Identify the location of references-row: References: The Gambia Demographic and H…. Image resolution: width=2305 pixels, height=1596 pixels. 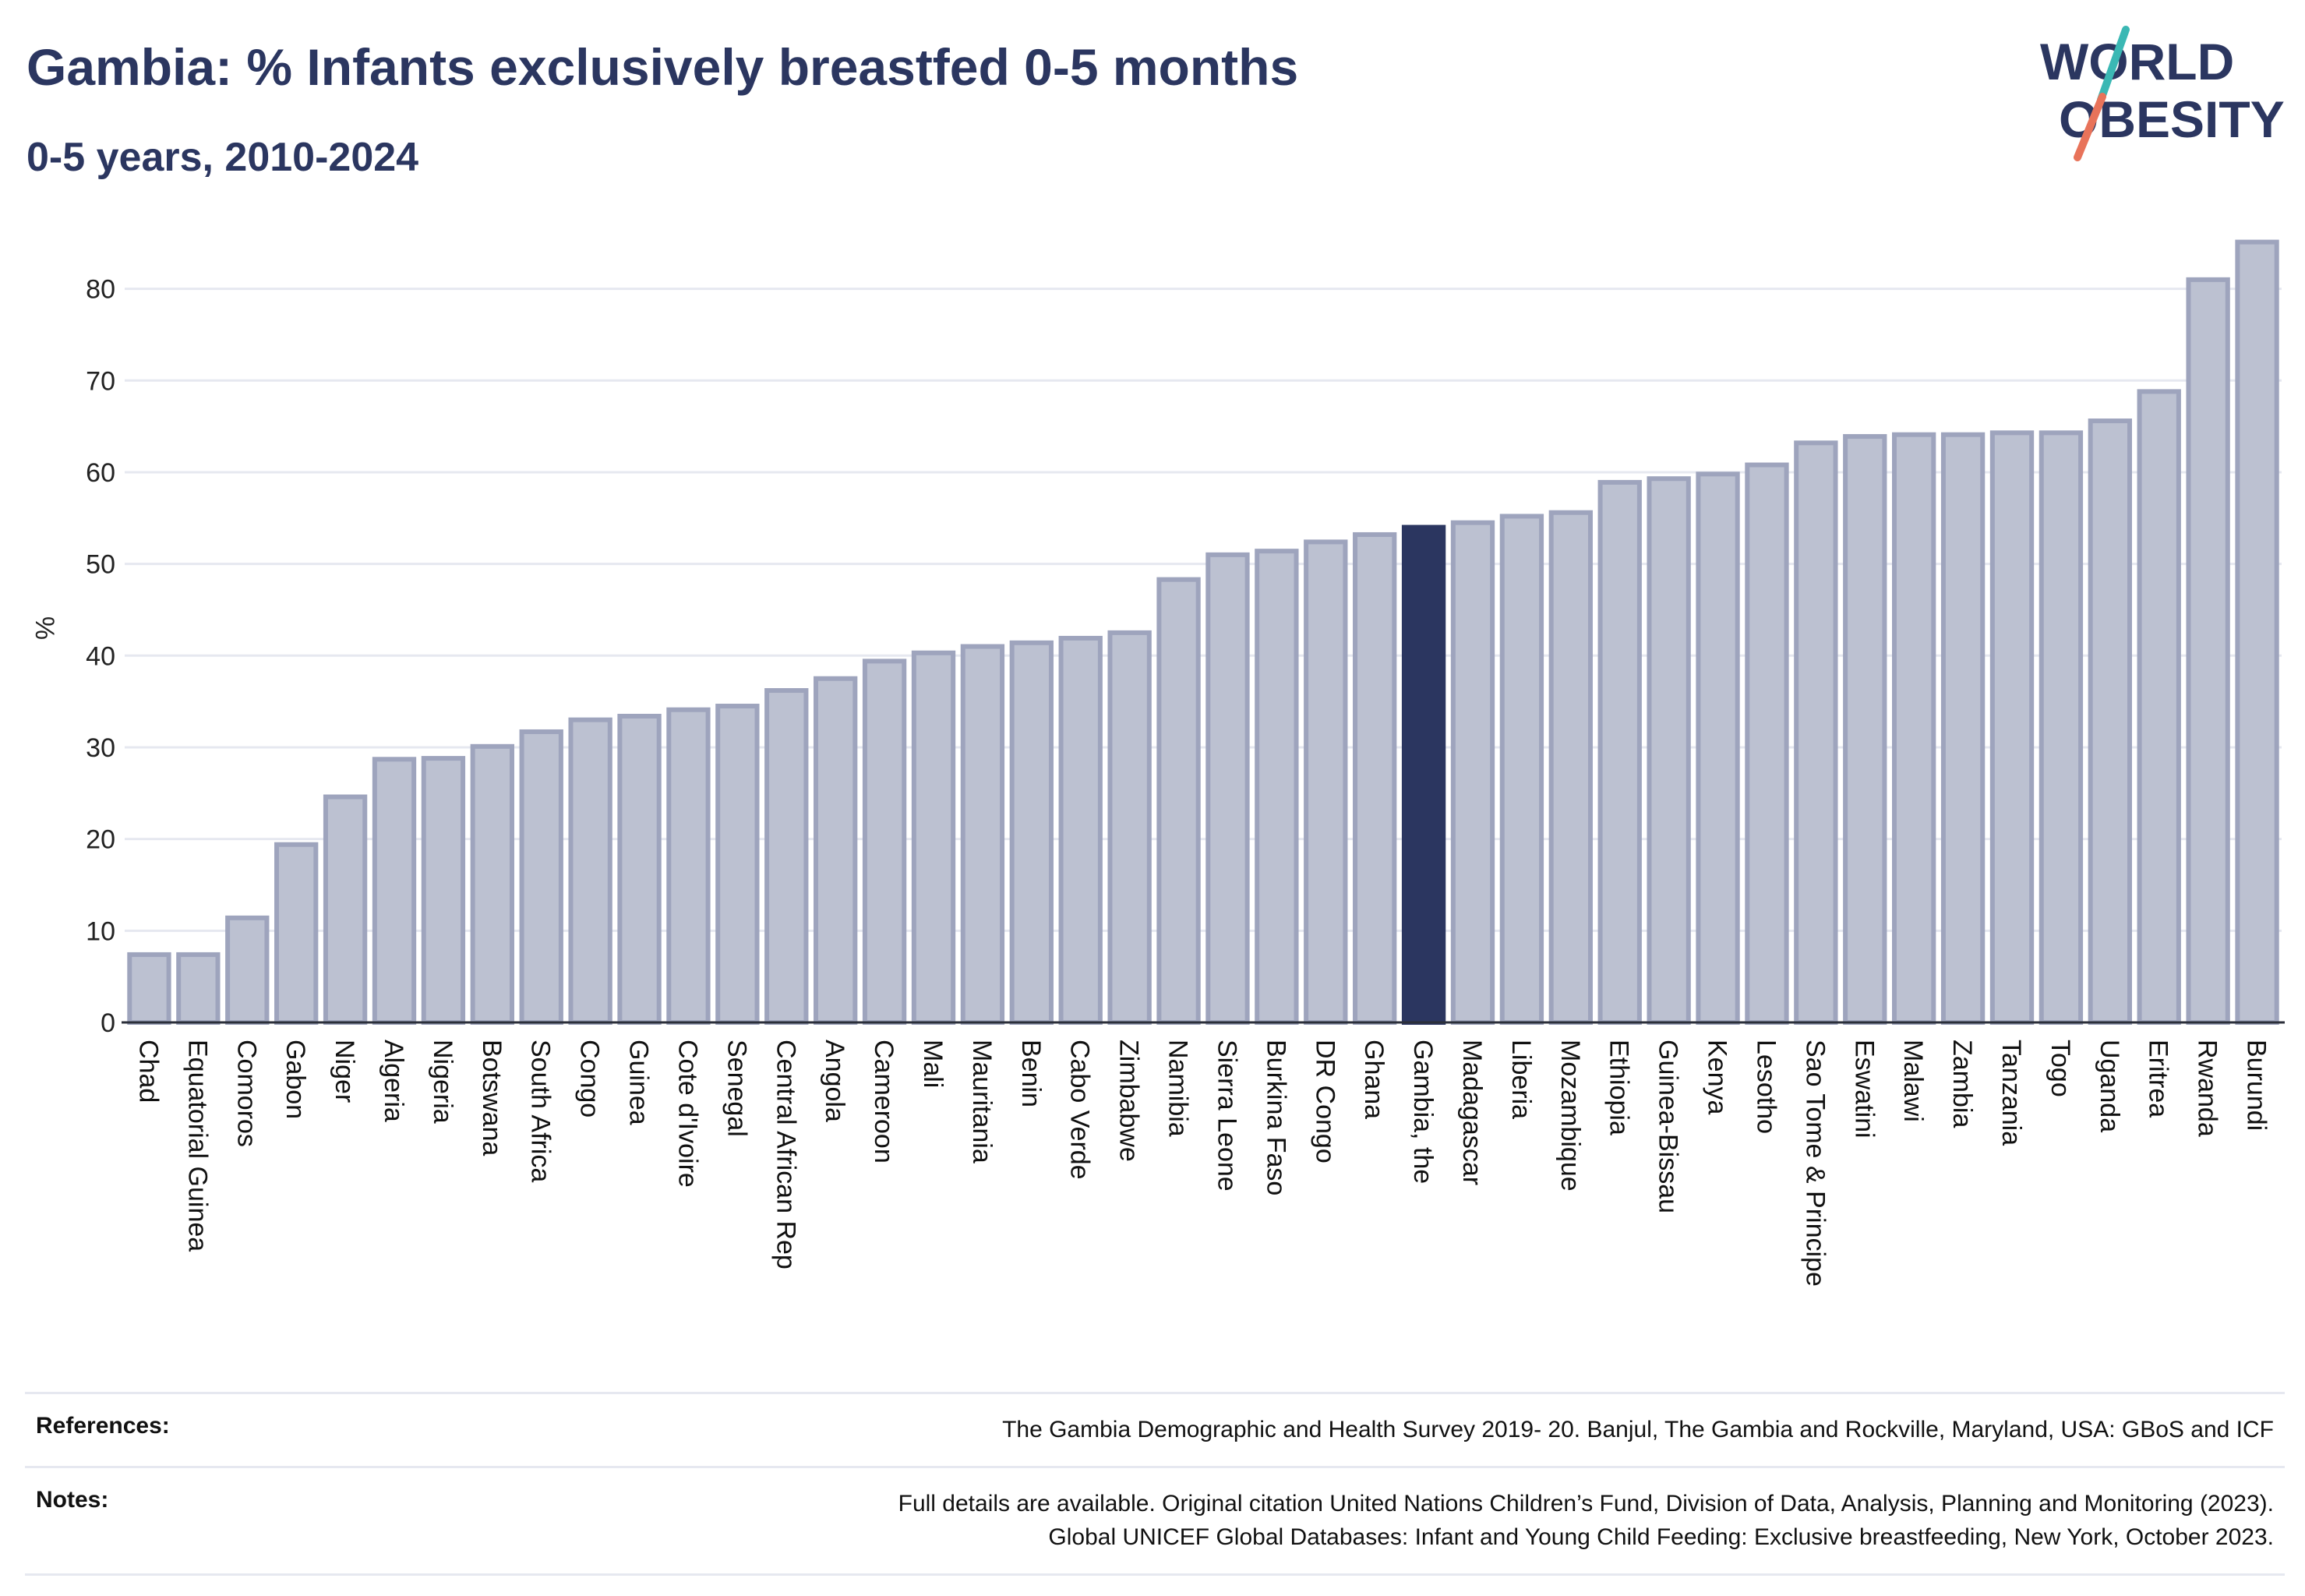
(1155, 1429).